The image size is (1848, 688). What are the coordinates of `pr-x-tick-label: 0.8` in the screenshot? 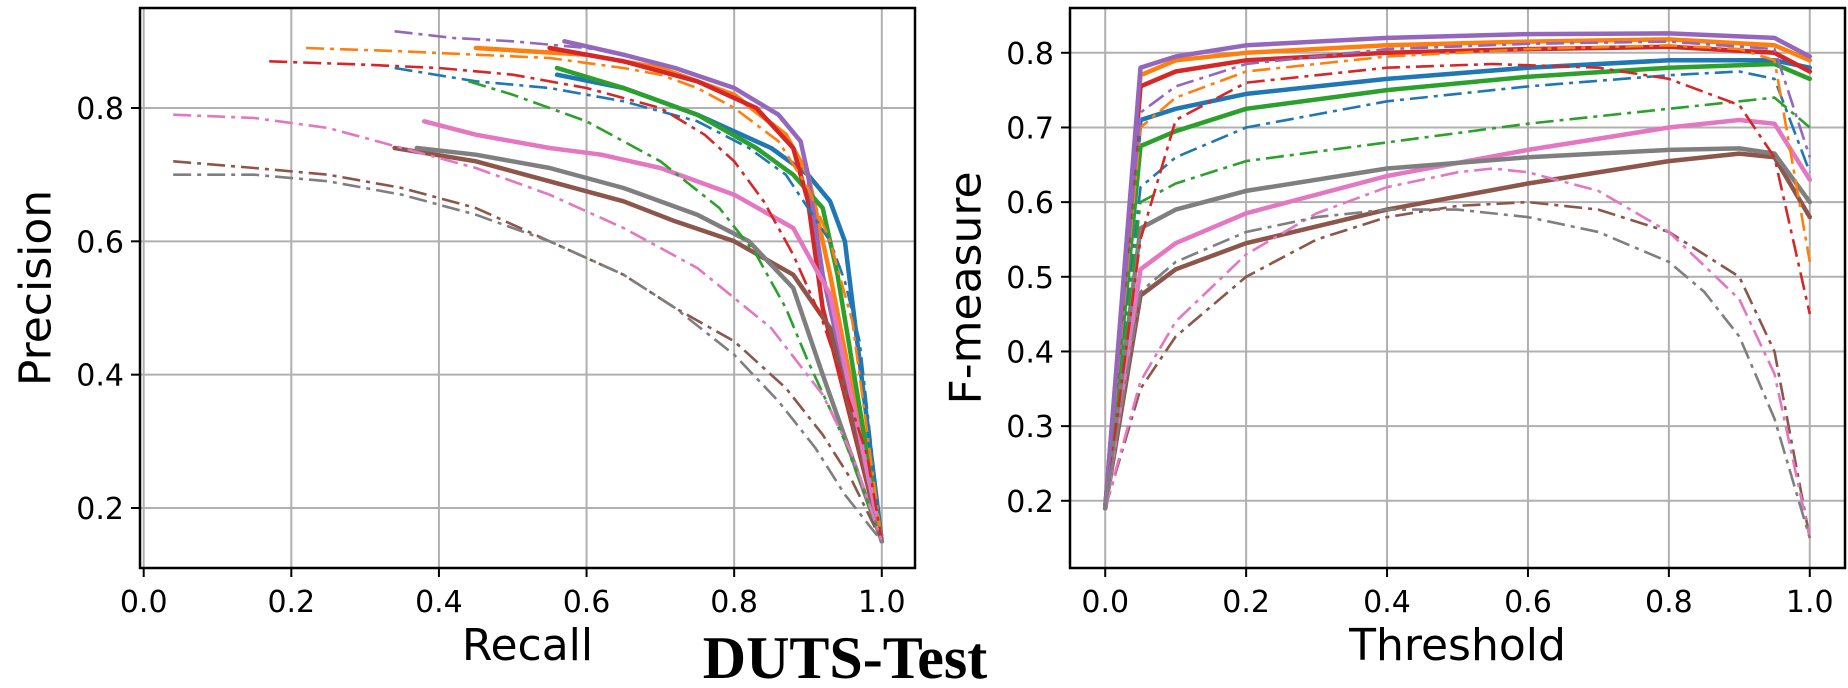 It's located at (734, 602).